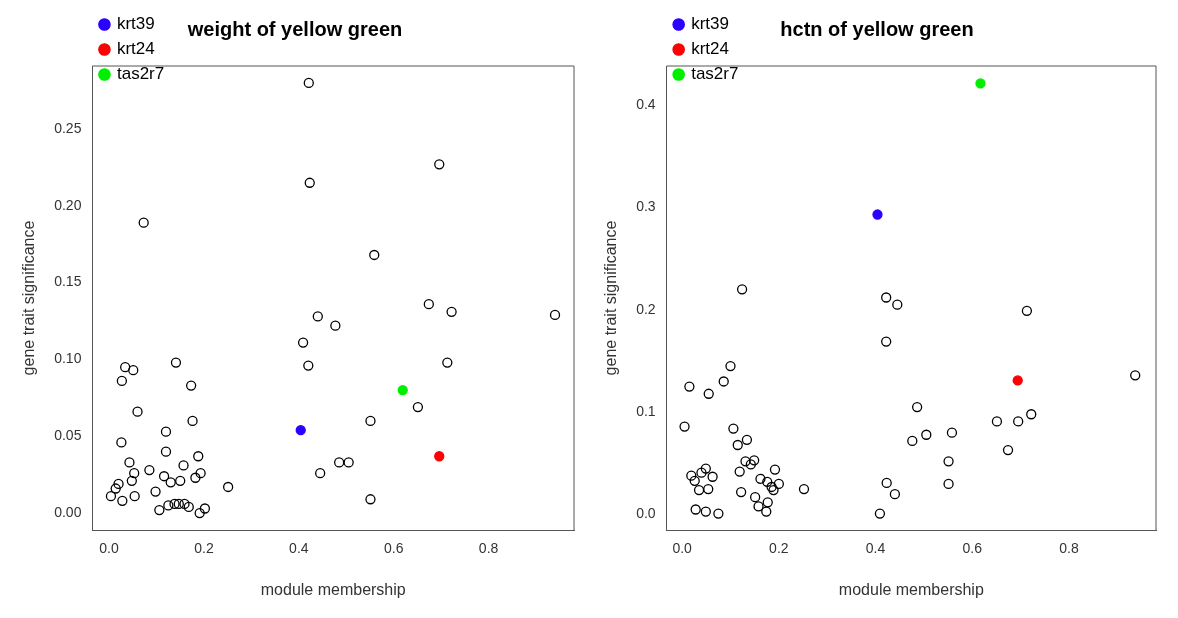 The width and height of the screenshot is (1178, 618). I want to click on y-axis-title: gene trait significance, so click(29, 298).